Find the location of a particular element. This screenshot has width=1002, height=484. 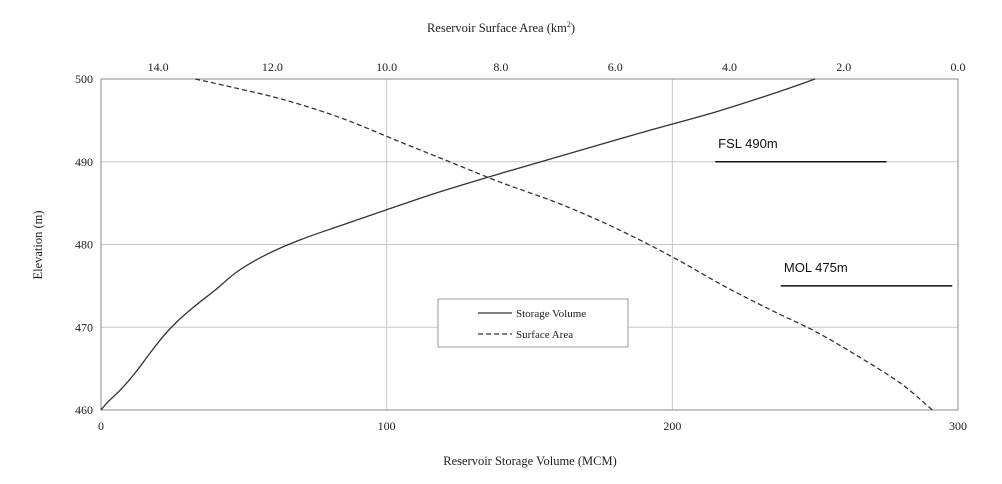

bottom-tick-label: 300 is located at coordinates (958, 426).